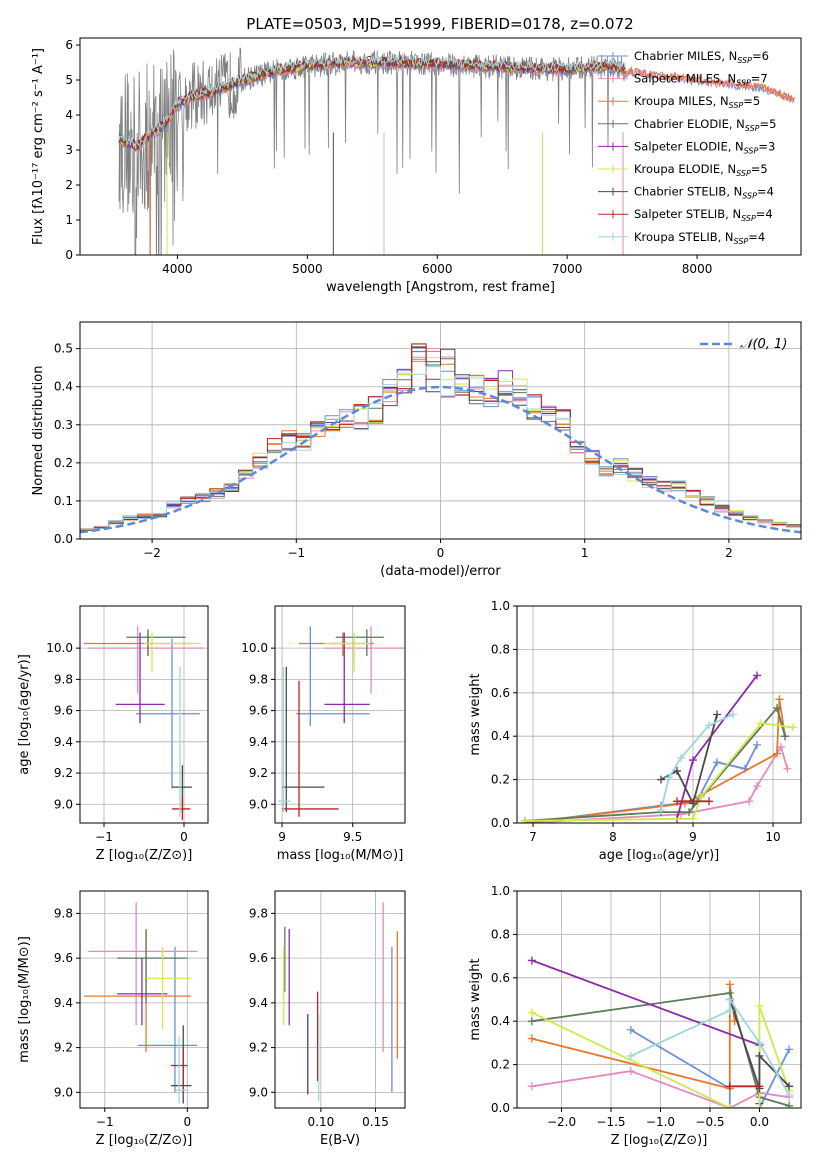 The width and height of the screenshot is (819, 1170). What do you see at coordinates (38, 431) in the screenshot?
I see `y-axis-label: Normed distribution` at bounding box center [38, 431].